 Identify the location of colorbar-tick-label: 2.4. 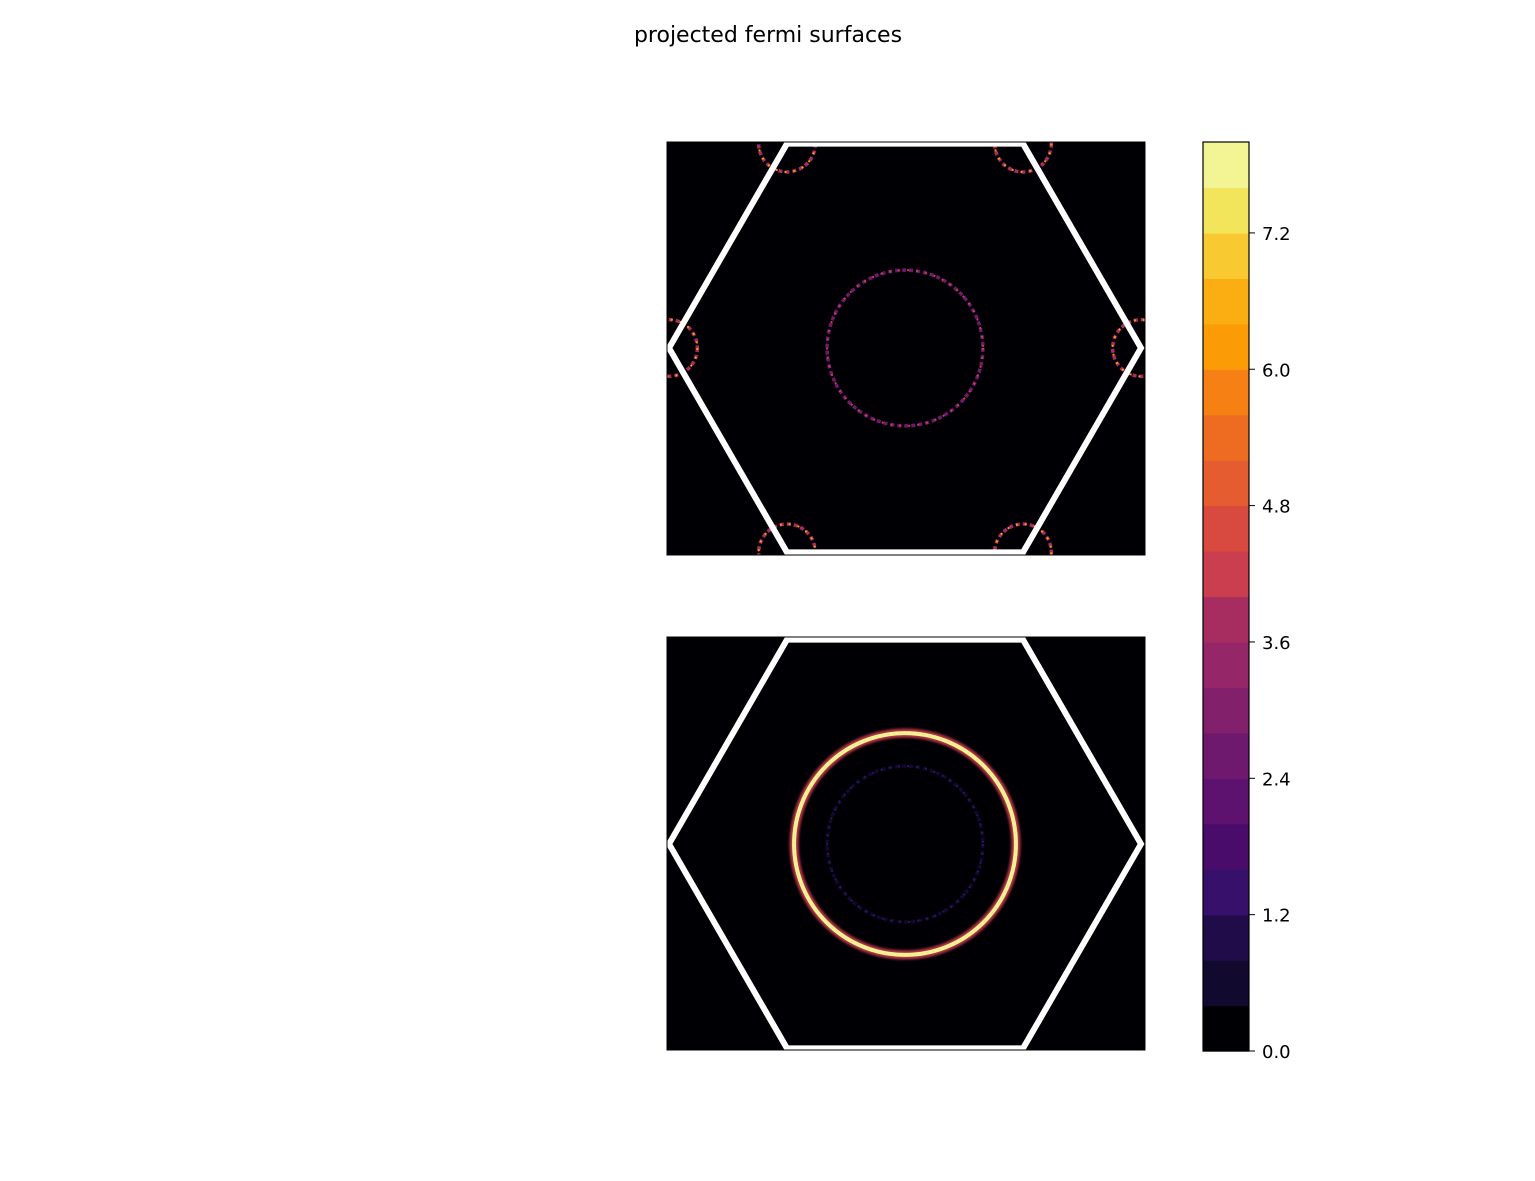
(1276, 779).